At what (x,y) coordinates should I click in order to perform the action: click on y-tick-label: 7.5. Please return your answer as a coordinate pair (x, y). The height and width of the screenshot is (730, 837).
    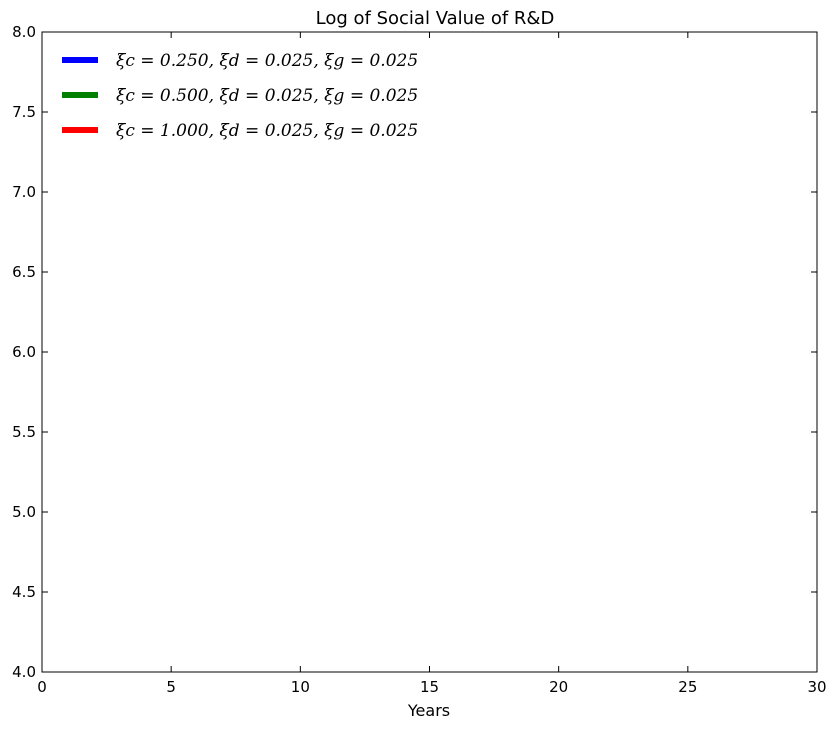
    Looking at the image, I should click on (24, 112).